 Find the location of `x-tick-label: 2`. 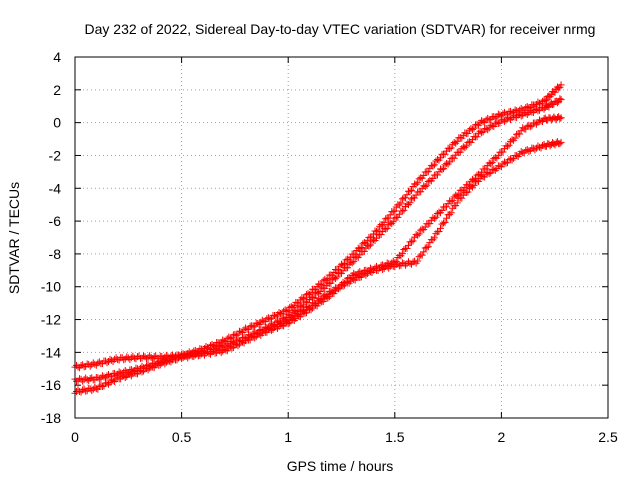

x-tick-label: 2 is located at coordinates (502, 437).